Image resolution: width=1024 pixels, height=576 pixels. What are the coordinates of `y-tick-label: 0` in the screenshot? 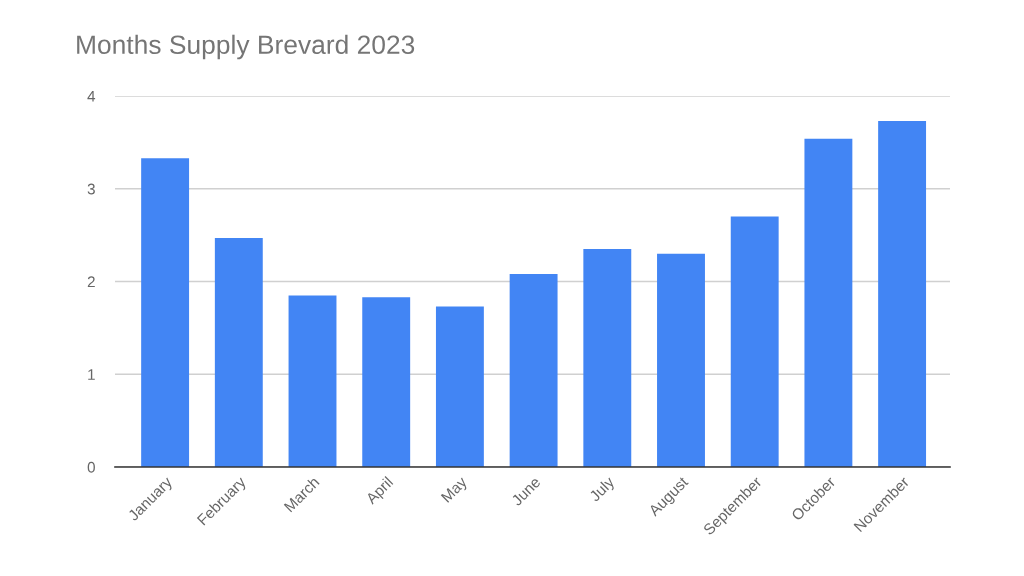 It's located at (91, 467).